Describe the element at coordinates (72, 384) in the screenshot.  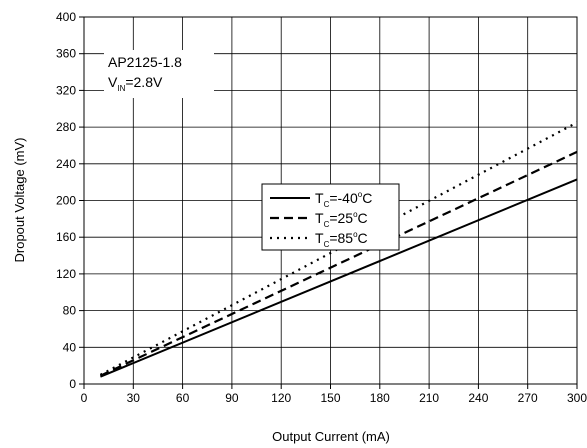
I see `y-tick-label: 0` at that location.